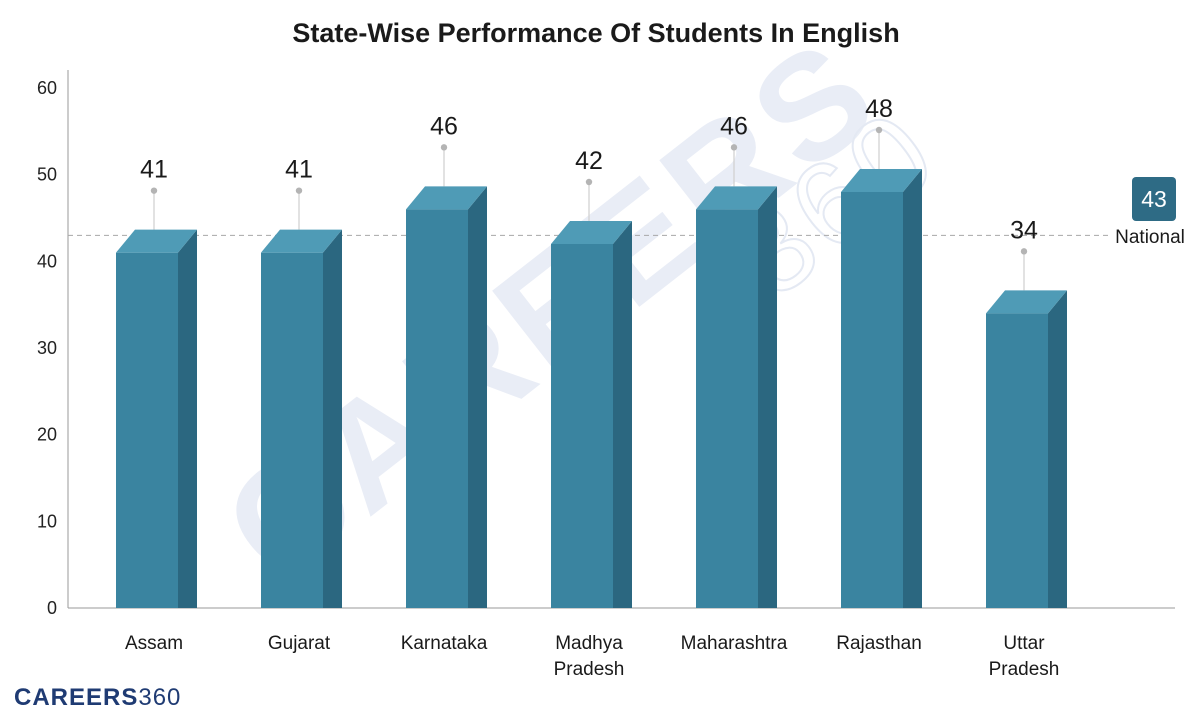  I want to click on y-tick-label: 10, so click(47, 521).